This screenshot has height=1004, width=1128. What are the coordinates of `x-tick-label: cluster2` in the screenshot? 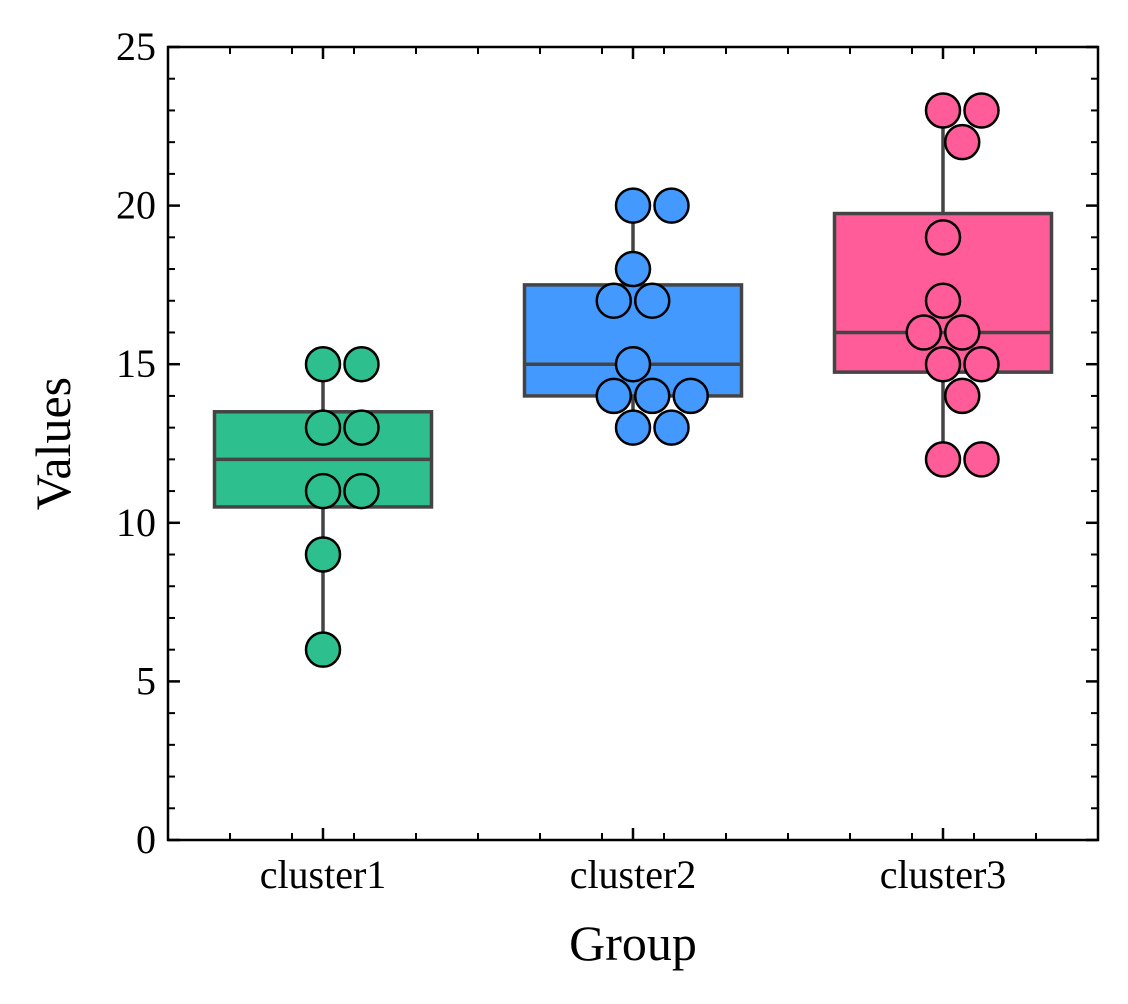 It's located at (633, 874).